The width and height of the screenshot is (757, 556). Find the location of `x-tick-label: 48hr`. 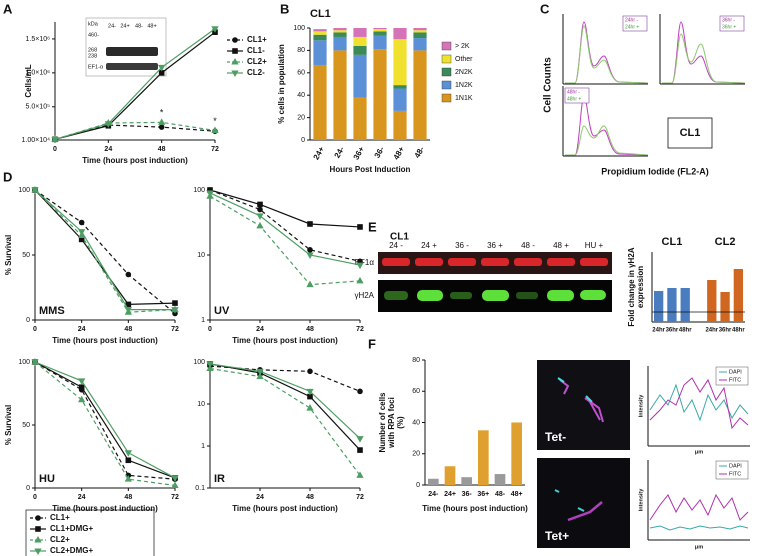

x-tick-label: 48hr is located at coordinates (685, 331).